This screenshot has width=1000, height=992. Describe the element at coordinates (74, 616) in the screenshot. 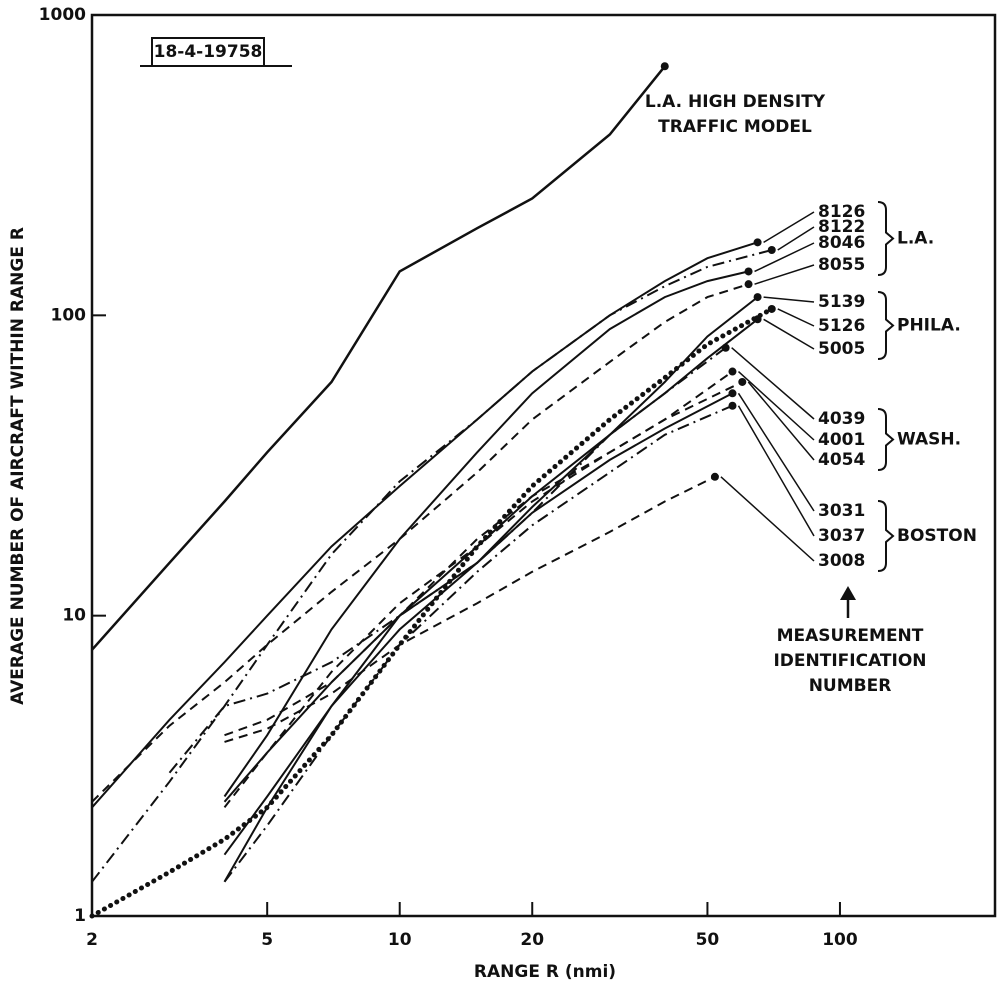

I see `y-tick-label: 10` at that location.